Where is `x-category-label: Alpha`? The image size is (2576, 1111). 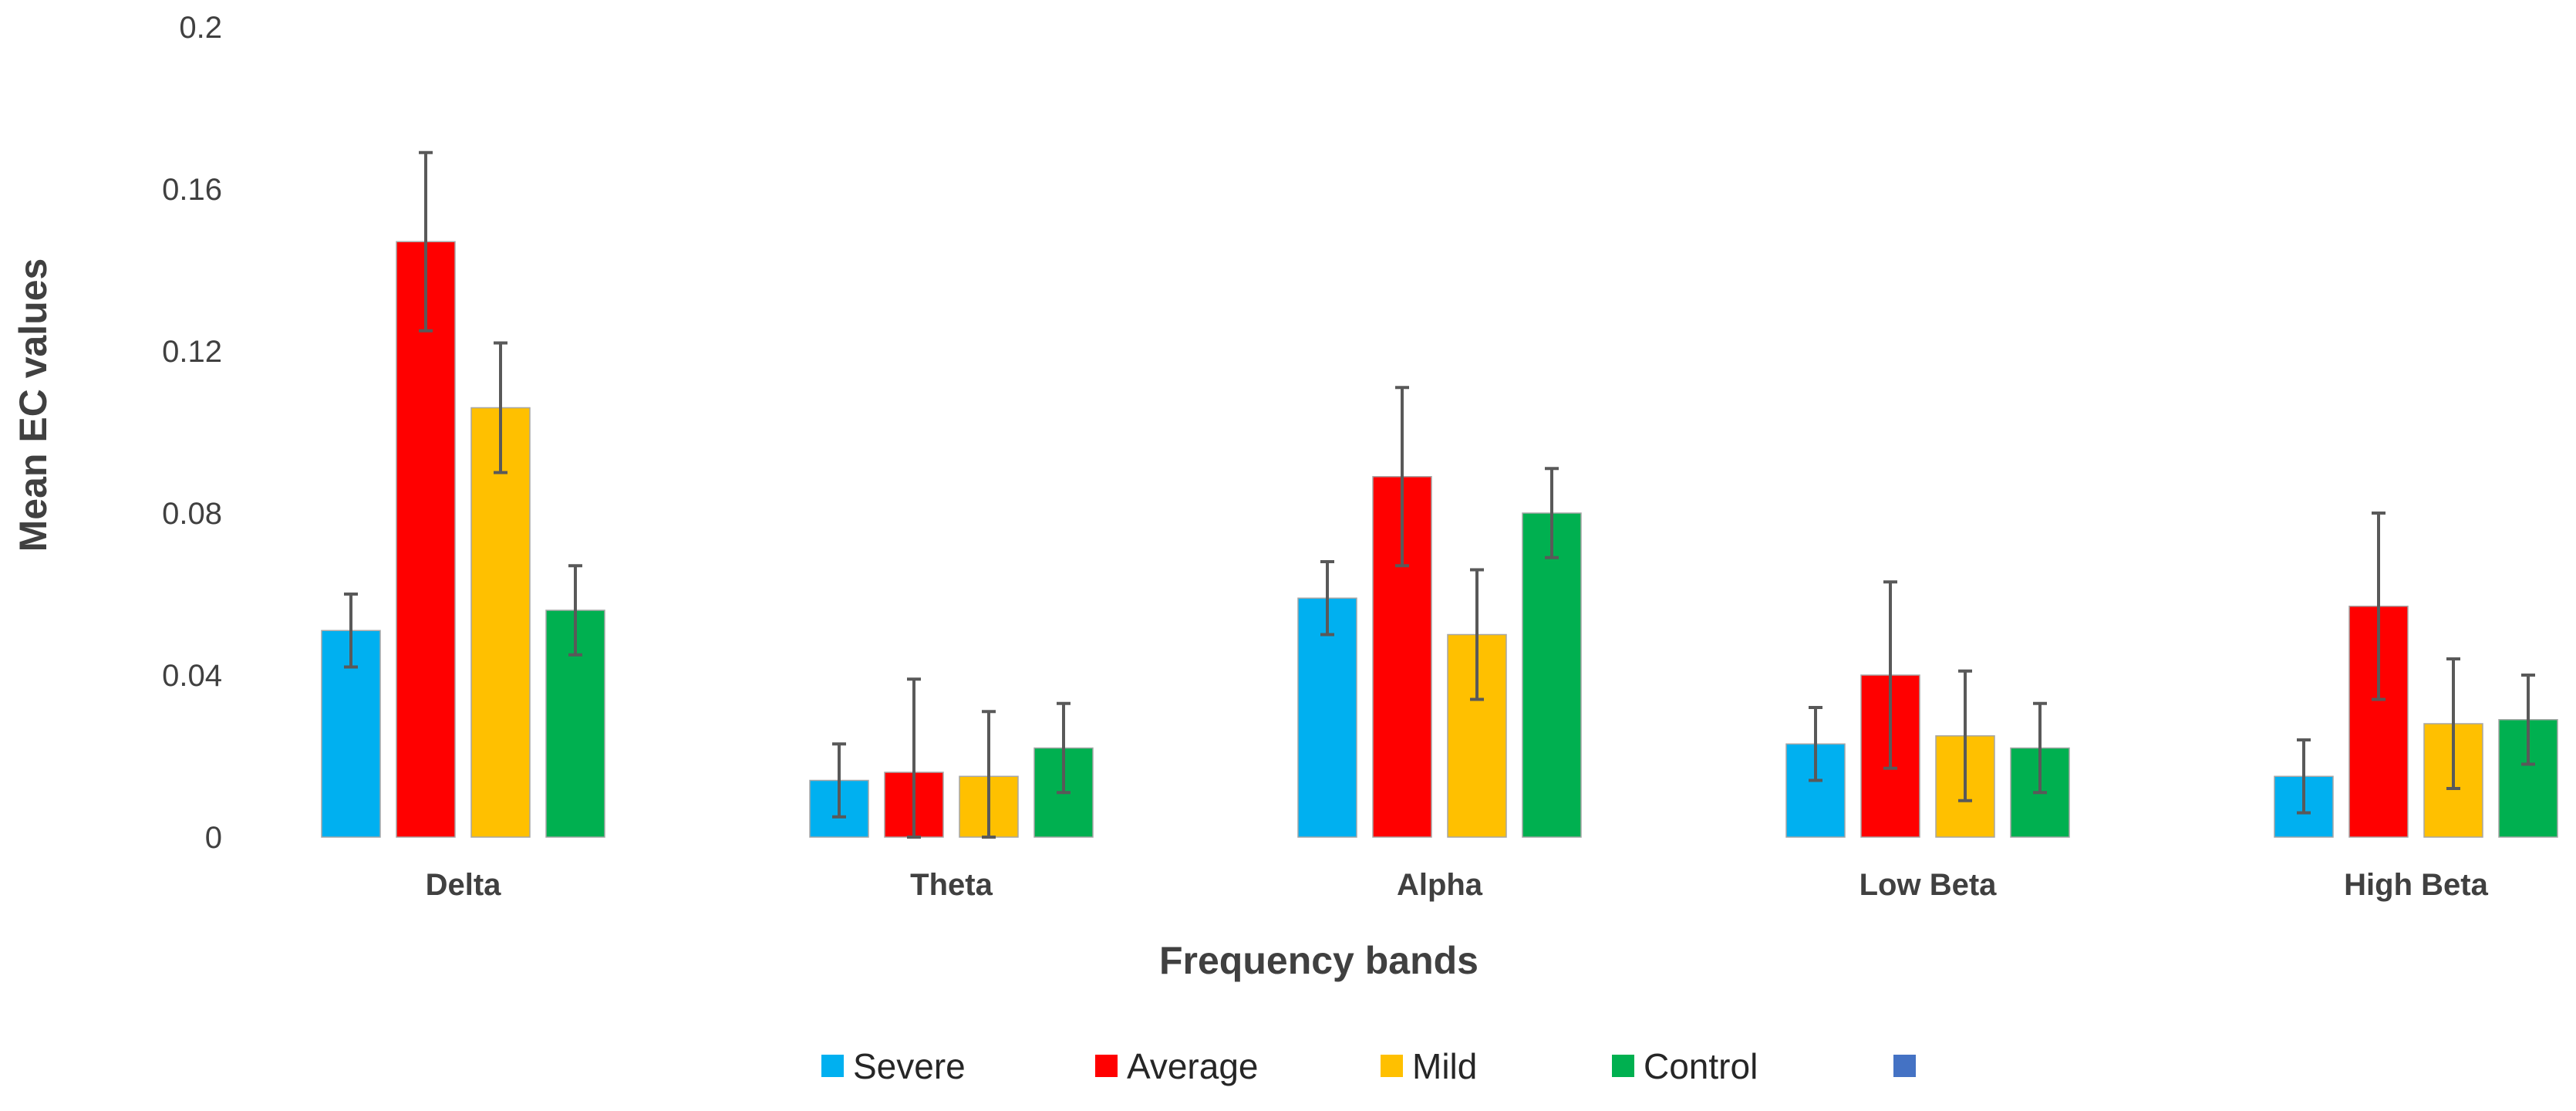 x-category-label: Alpha is located at coordinates (1440, 885).